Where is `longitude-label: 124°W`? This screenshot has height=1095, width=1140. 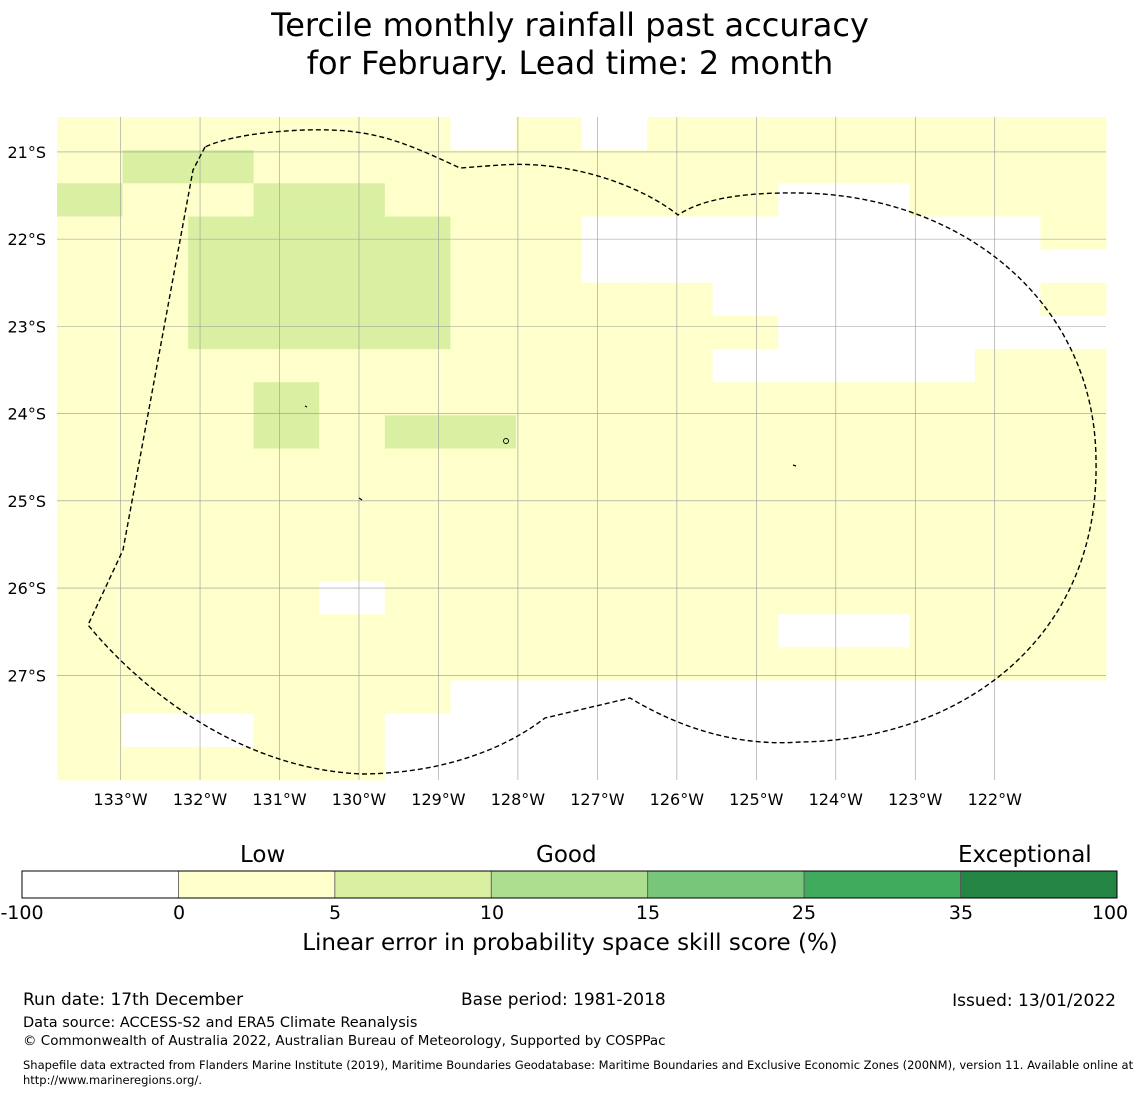
longitude-label: 124°W is located at coordinates (836, 799).